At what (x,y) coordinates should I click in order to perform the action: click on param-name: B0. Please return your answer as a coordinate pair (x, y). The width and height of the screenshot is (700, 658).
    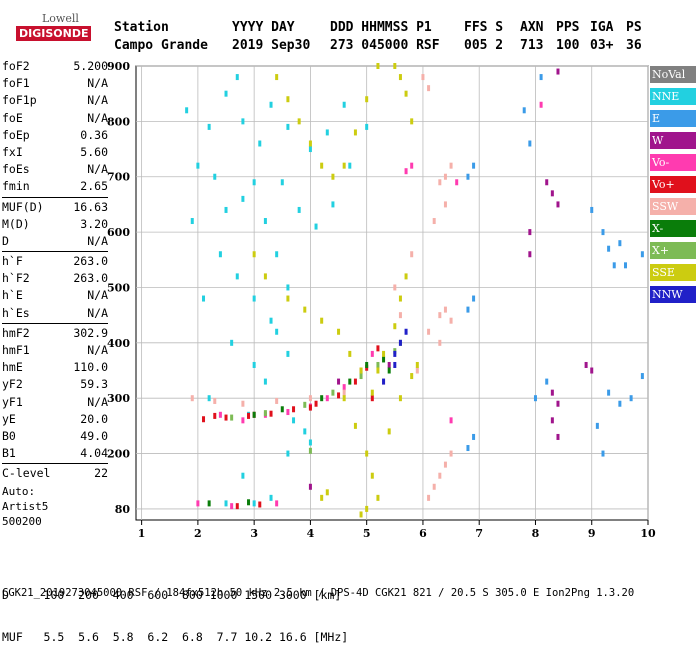
    Looking at the image, I should click on (9, 435).